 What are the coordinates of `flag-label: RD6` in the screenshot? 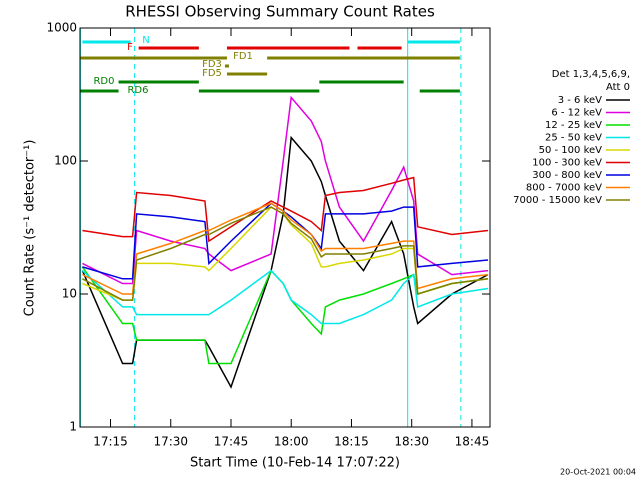 It's located at (137, 90).